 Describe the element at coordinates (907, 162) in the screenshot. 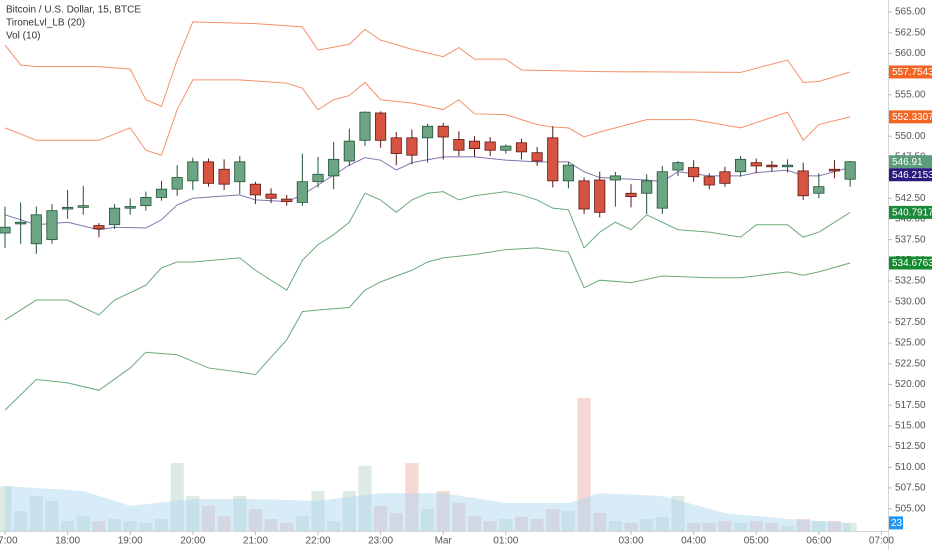

I see `price-label: 546.91` at that location.